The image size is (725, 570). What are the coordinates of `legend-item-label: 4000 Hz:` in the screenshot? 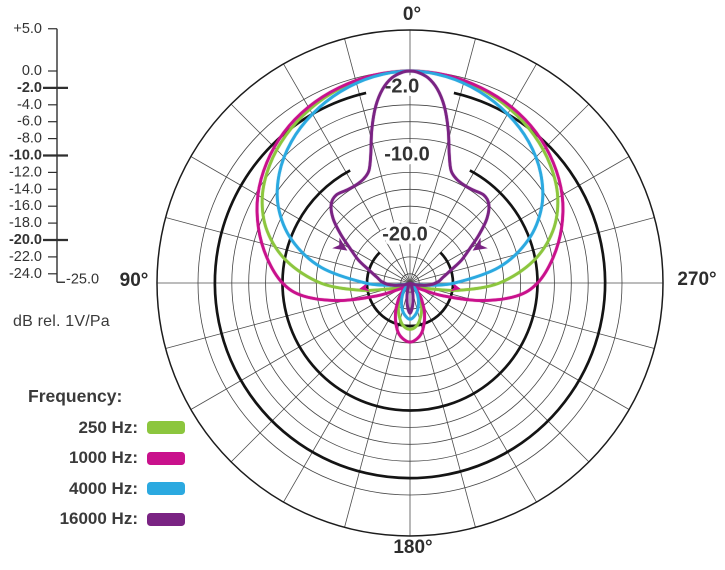 It's located at (103, 488).